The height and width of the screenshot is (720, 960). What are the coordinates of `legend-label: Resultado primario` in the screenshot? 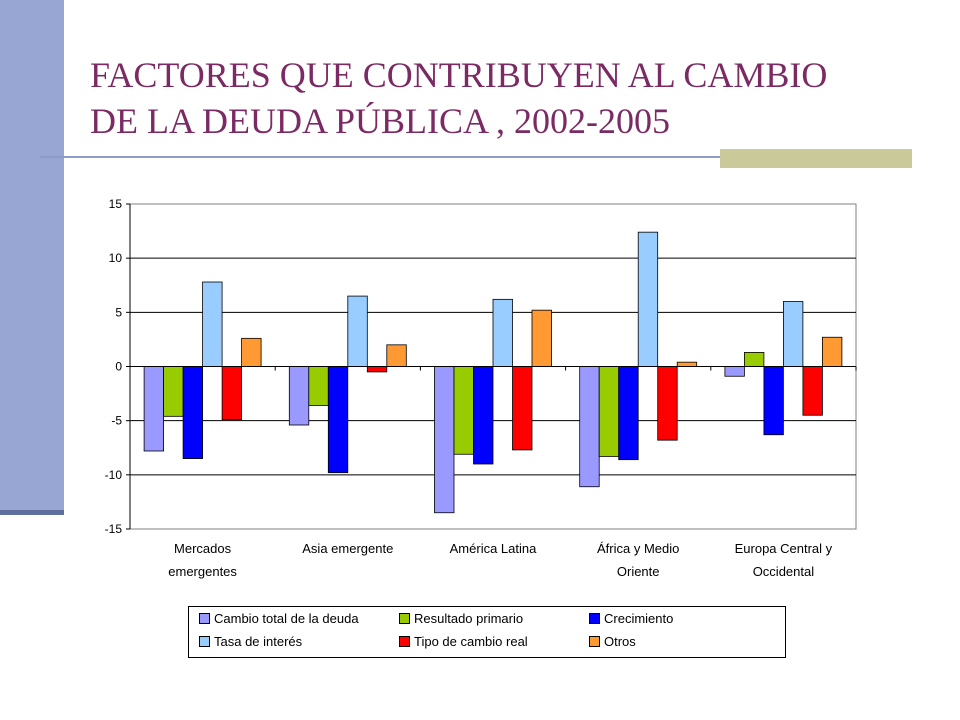 It's located at (469, 618).